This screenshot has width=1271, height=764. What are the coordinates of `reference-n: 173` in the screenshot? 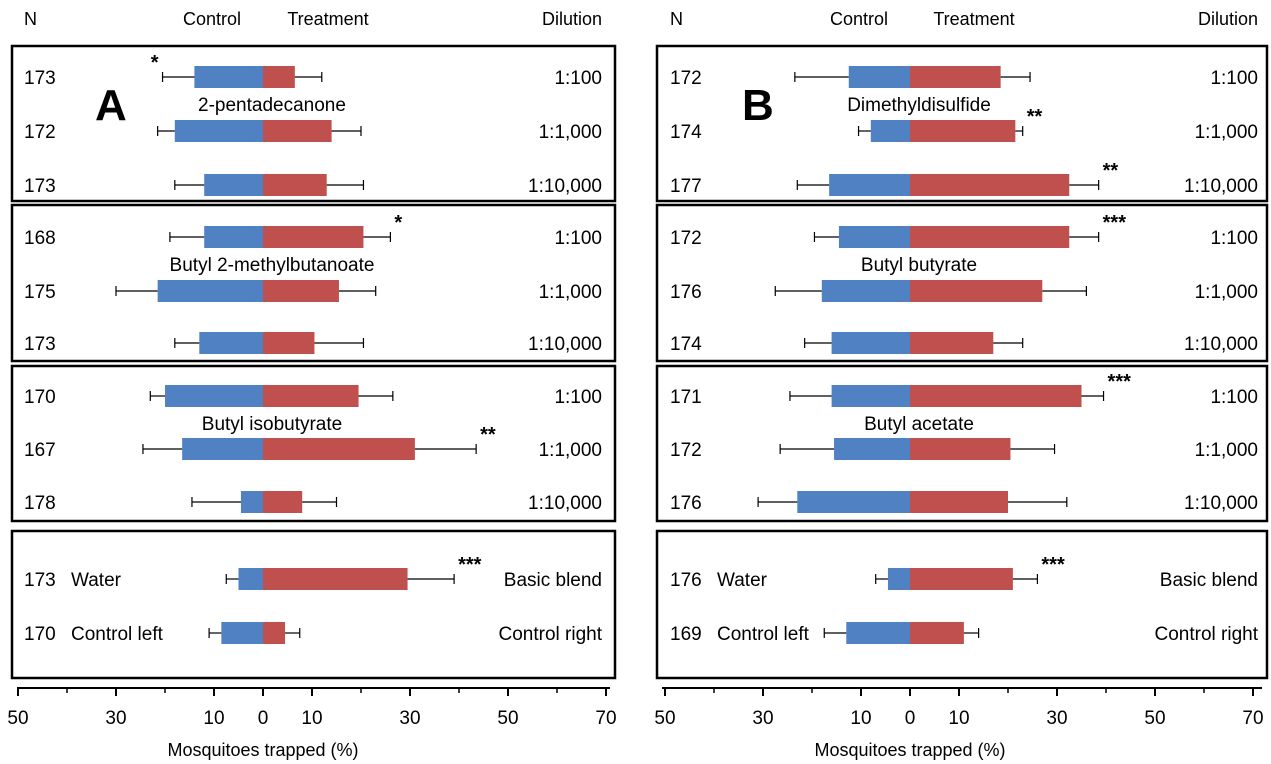 It's located at (40, 580).